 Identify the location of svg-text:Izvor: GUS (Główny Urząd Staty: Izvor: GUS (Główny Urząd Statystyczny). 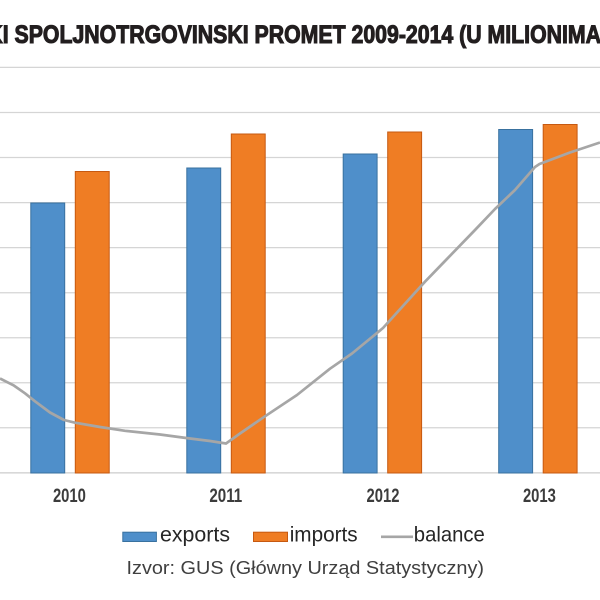
(306, 567).